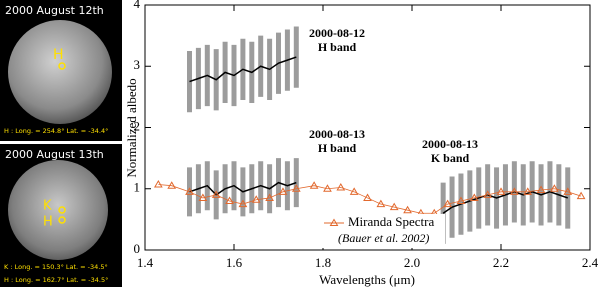 The width and height of the screenshot is (600, 287). Describe the element at coordinates (501, 262) in the screenshot. I see `x-tick-label: 2.2` at that location.